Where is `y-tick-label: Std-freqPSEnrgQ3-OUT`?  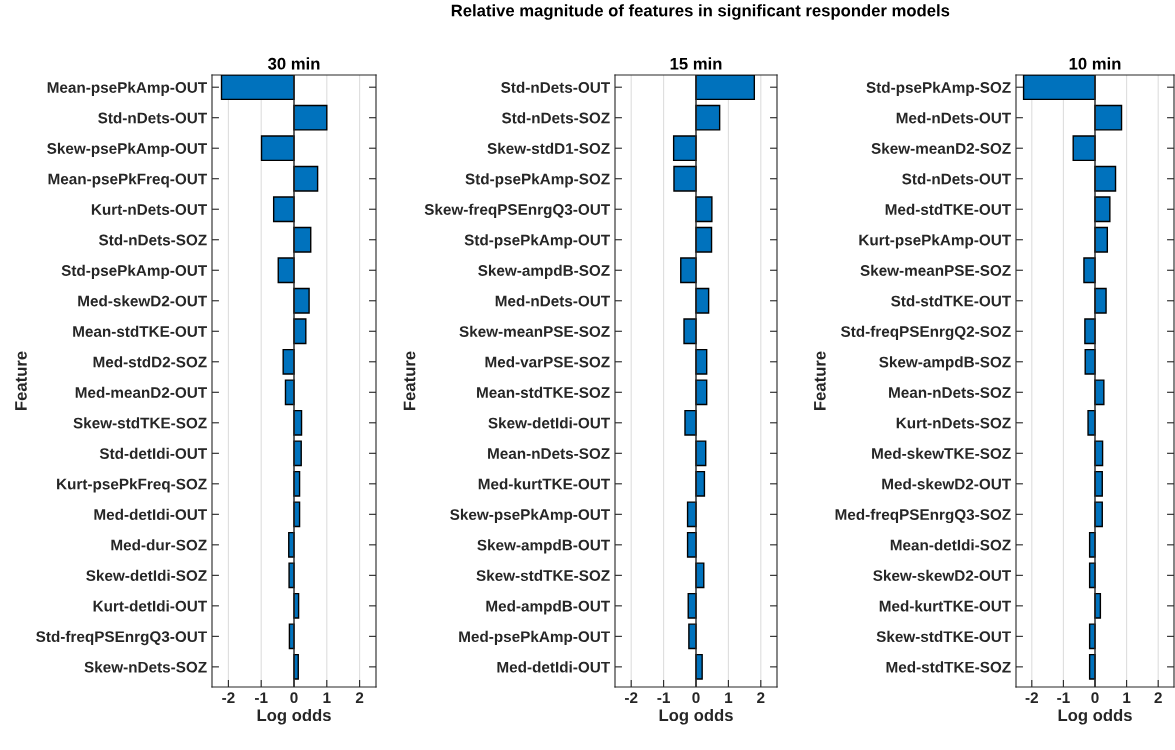 y-tick-label: Std-freqPSEnrgQ3-OUT is located at coordinates (121, 638).